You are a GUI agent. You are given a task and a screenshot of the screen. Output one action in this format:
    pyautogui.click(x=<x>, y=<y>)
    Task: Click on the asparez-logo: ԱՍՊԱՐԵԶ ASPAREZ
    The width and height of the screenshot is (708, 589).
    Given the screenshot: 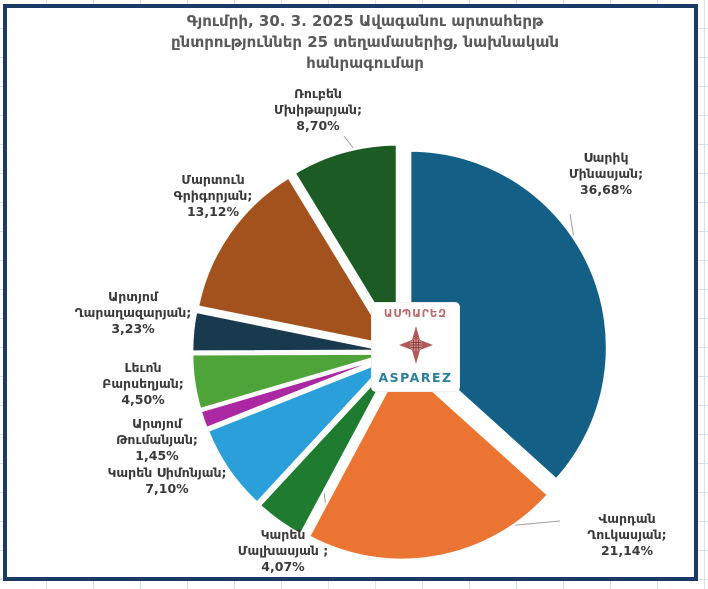 What is the action you would take?
    pyautogui.click(x=415, y=347)
    